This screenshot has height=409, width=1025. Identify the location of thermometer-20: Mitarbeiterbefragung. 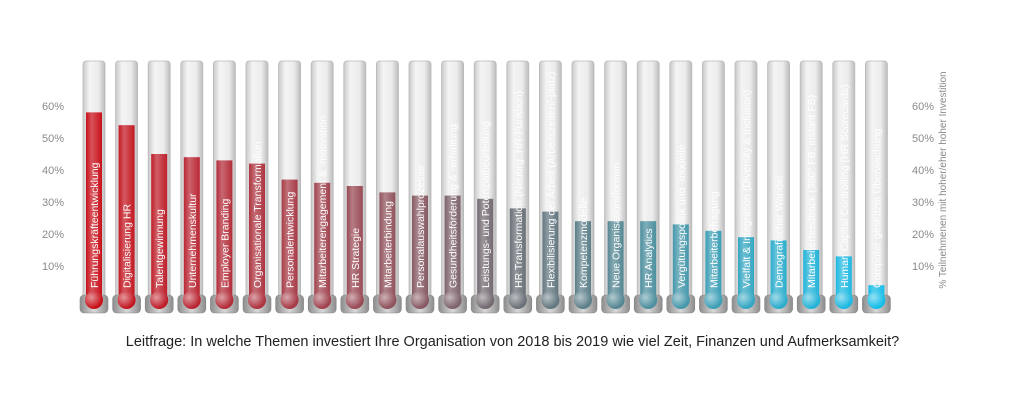
(713, 187).